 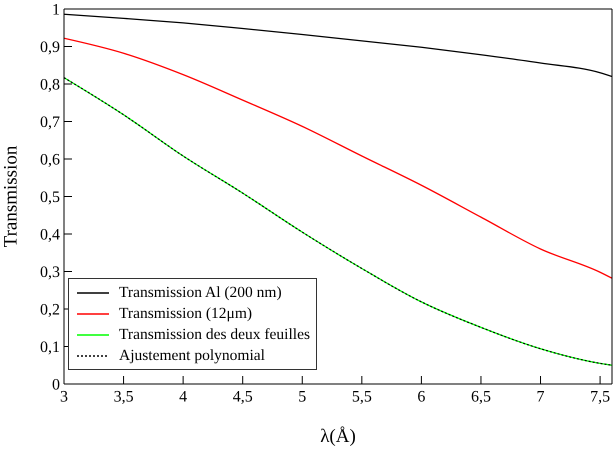 I want to click on x-tick-label: 4, so click(x=183, y=397).